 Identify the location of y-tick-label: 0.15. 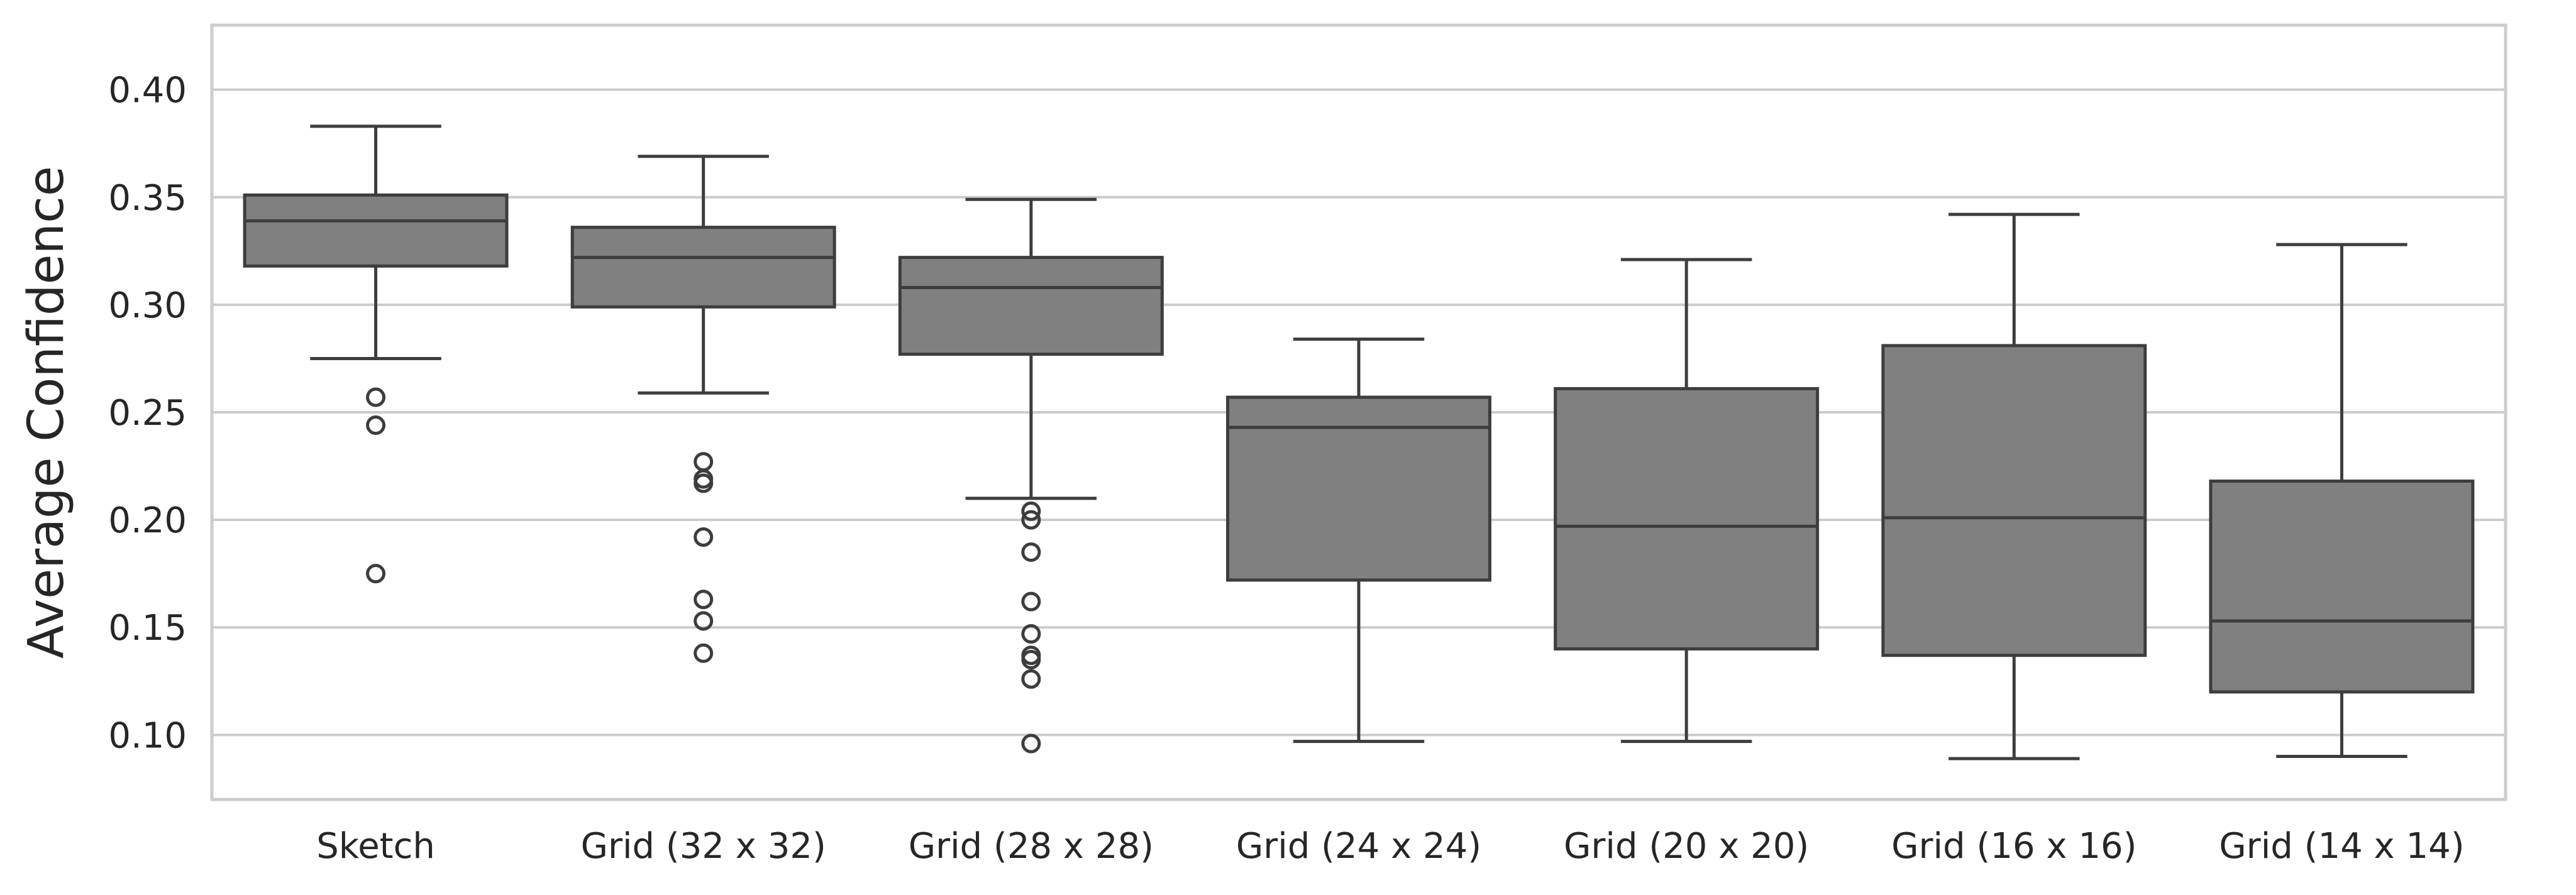
(147, 628).